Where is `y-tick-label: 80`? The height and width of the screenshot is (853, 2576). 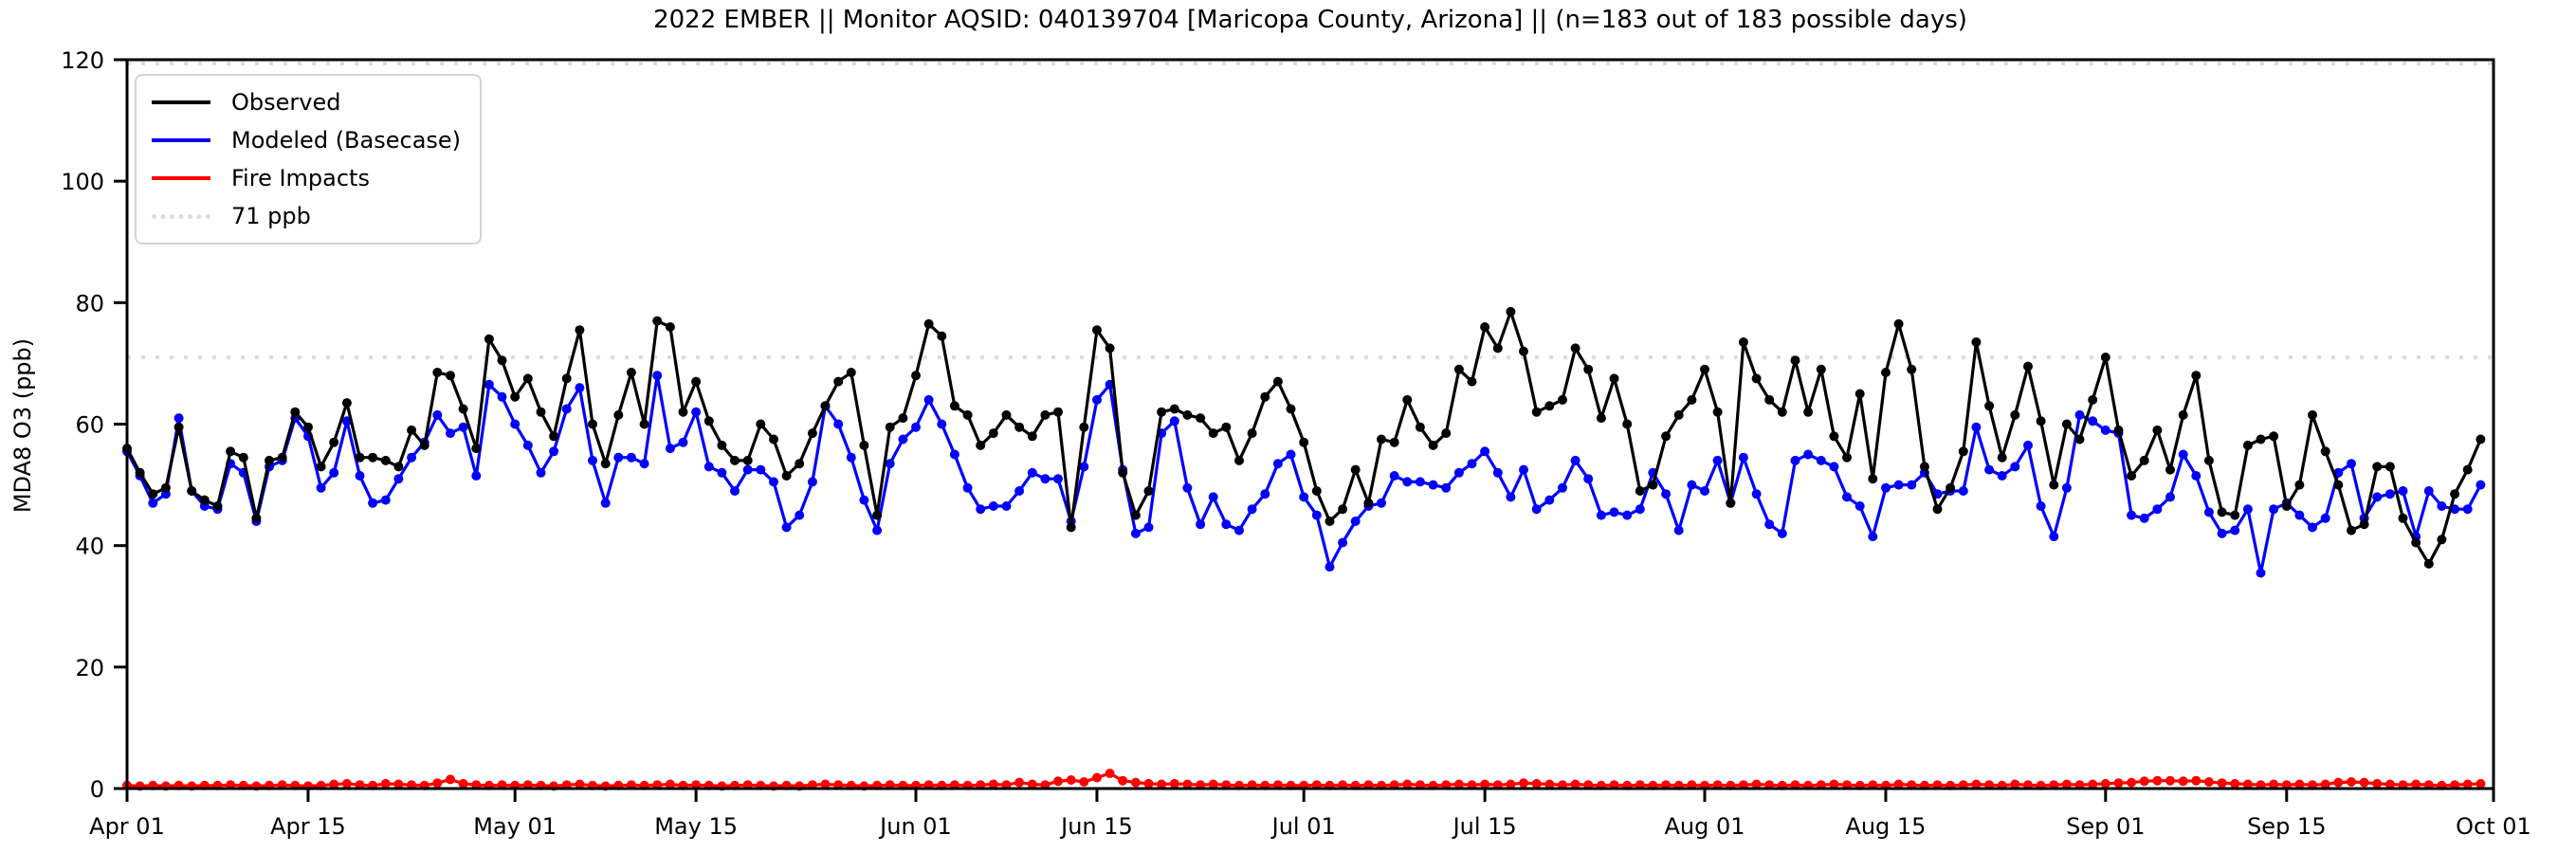 y-tick-label: 80 is located at coordinates (89, 303).